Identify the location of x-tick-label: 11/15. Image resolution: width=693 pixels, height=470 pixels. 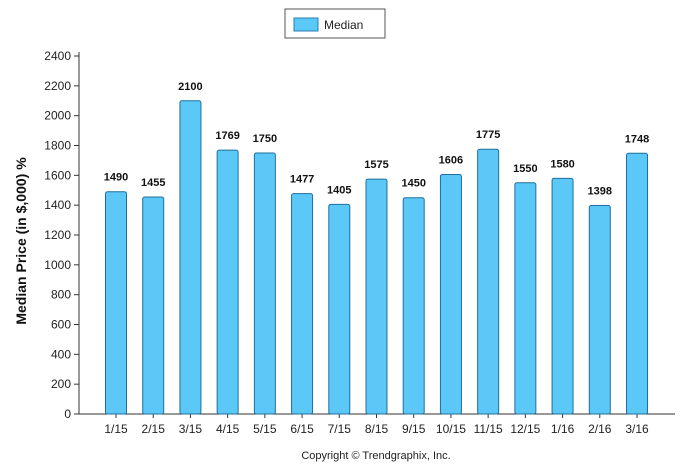
(488, 429).